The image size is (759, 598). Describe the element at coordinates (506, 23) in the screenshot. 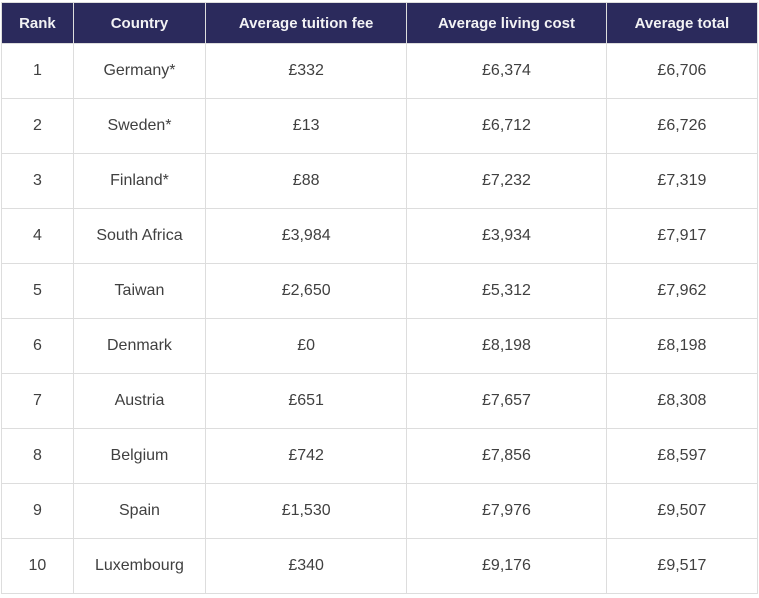

I see `column-header-living-cost: Average living cost` at that location.